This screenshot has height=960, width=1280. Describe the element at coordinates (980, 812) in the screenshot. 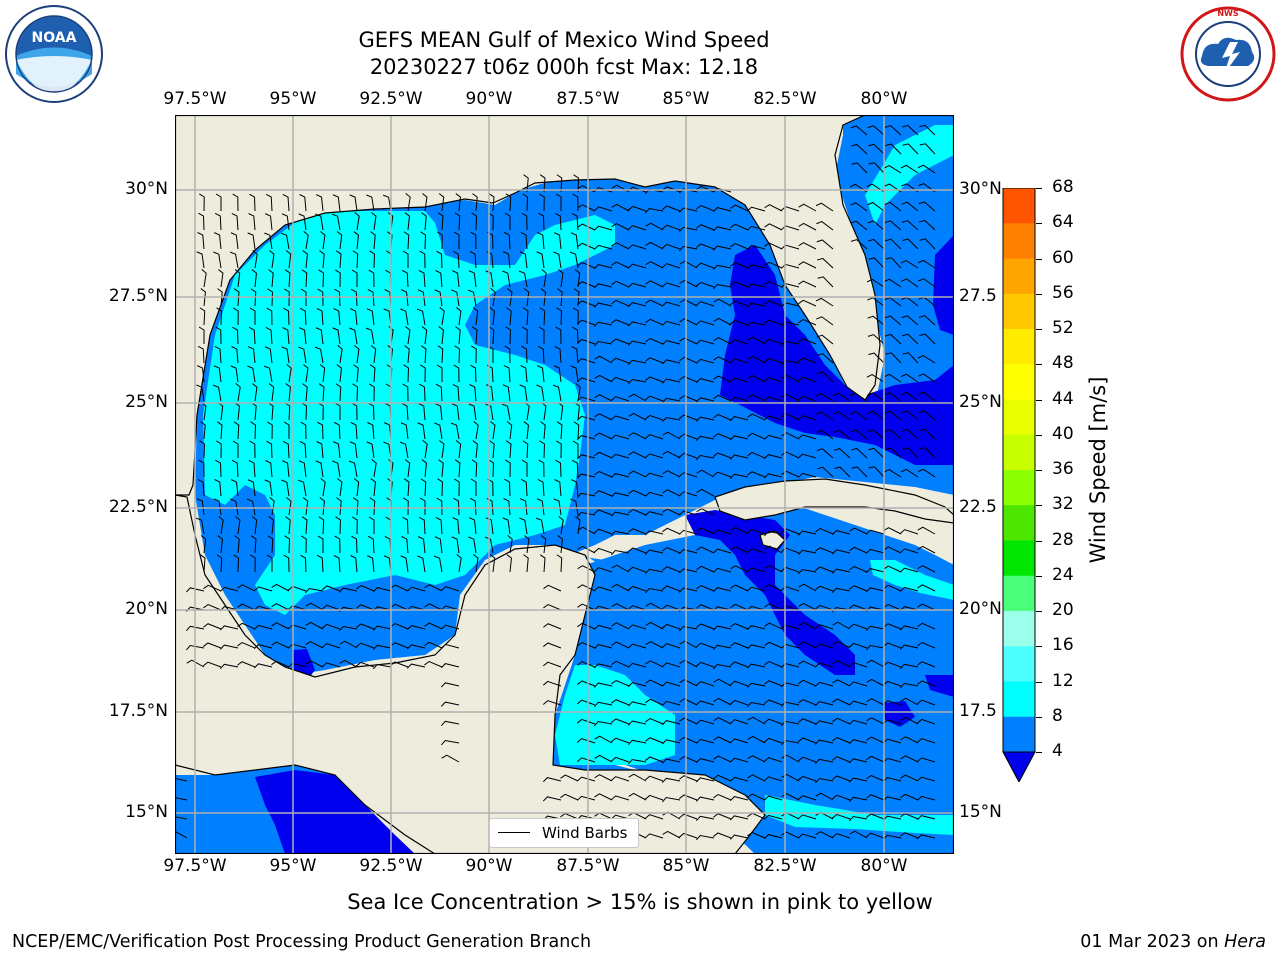

I see `lat-label-right: 15°N` at that location.